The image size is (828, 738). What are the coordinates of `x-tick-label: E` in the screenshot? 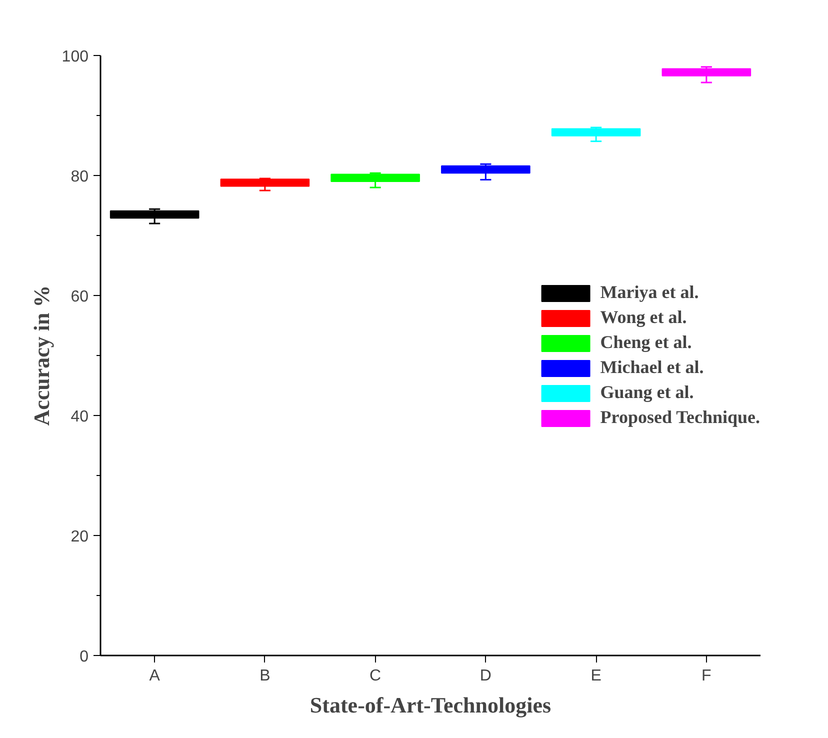 It's located at (596, 676).